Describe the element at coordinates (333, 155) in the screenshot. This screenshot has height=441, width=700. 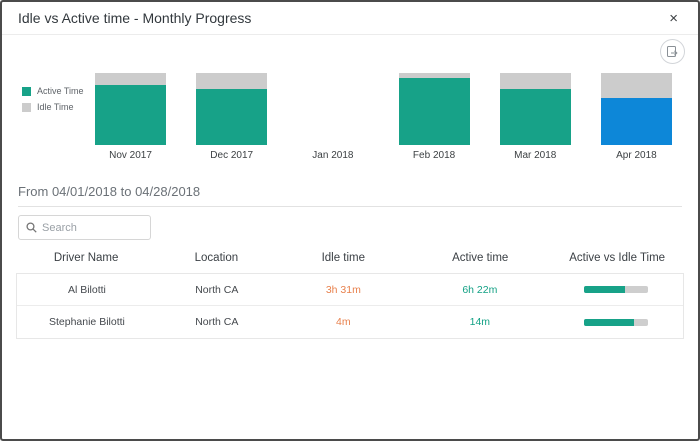
I see `category-label: Jan 2018` at that location.